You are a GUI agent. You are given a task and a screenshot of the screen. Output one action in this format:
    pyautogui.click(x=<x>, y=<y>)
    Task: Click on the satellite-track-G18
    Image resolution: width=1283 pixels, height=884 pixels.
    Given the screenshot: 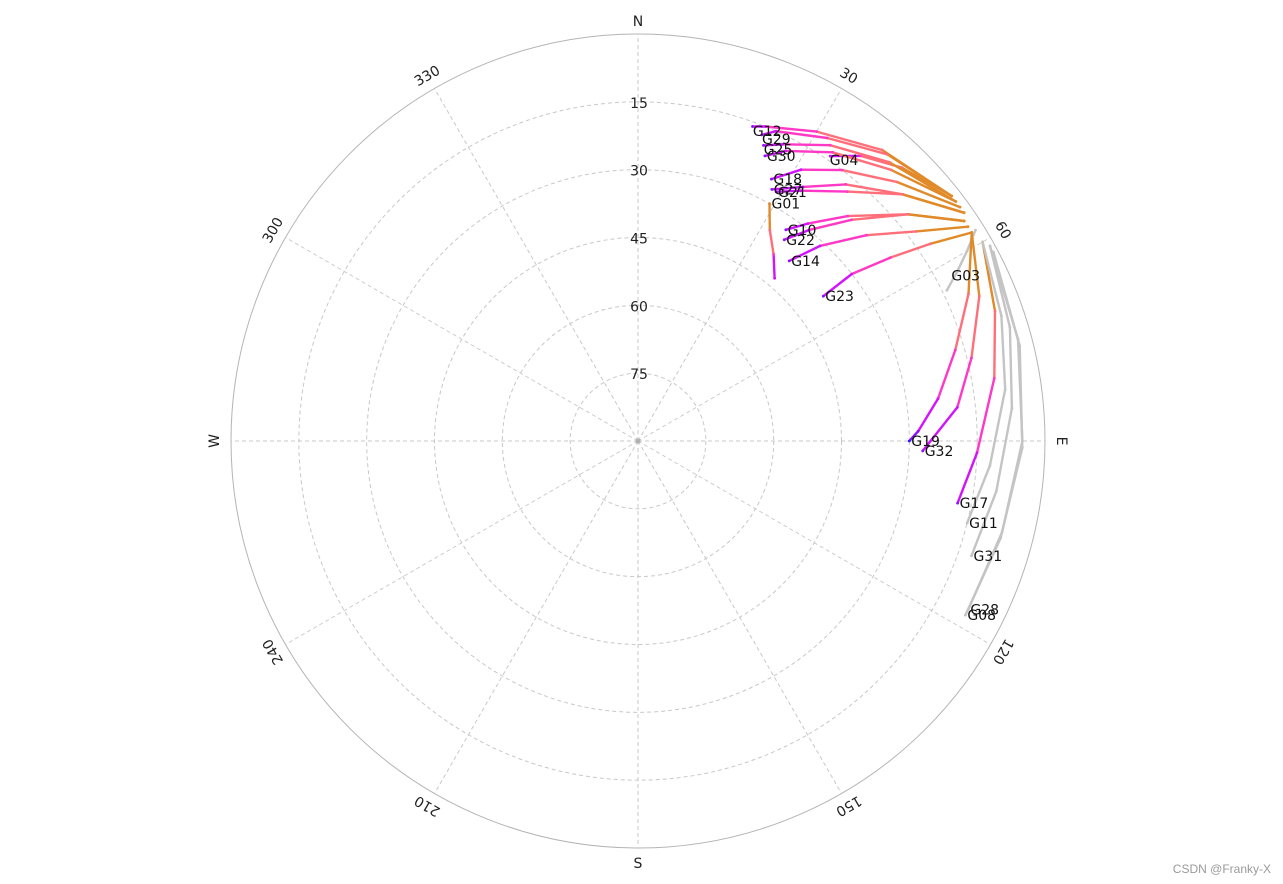 What is the action you would take?
    pyautogui.click(x=866, y=188)
    